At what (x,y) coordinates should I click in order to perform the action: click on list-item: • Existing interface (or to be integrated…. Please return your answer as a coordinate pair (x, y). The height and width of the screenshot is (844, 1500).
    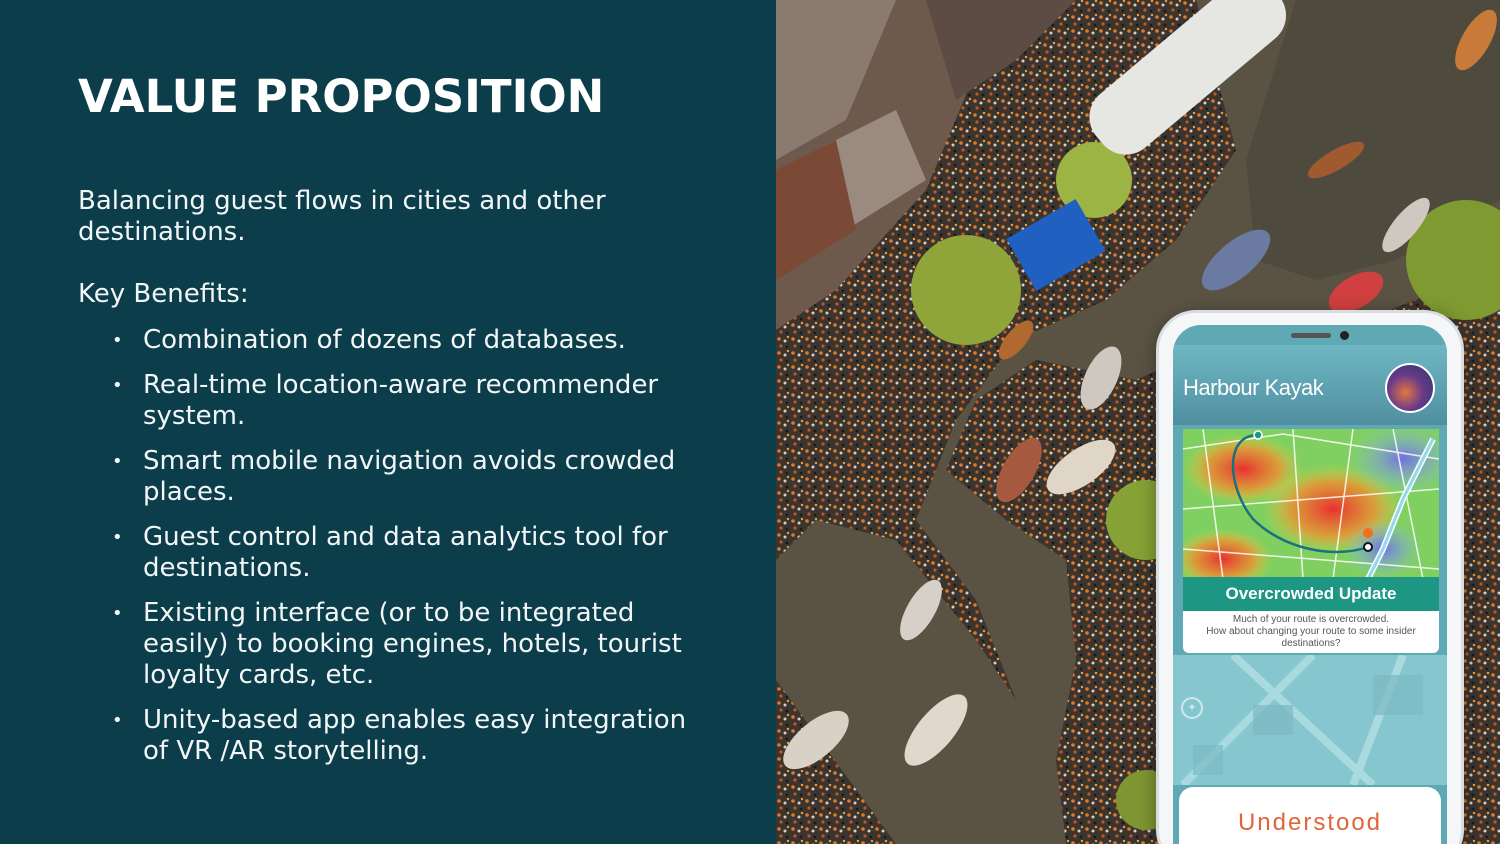
    Looking at the image, I should click on (412, 644).